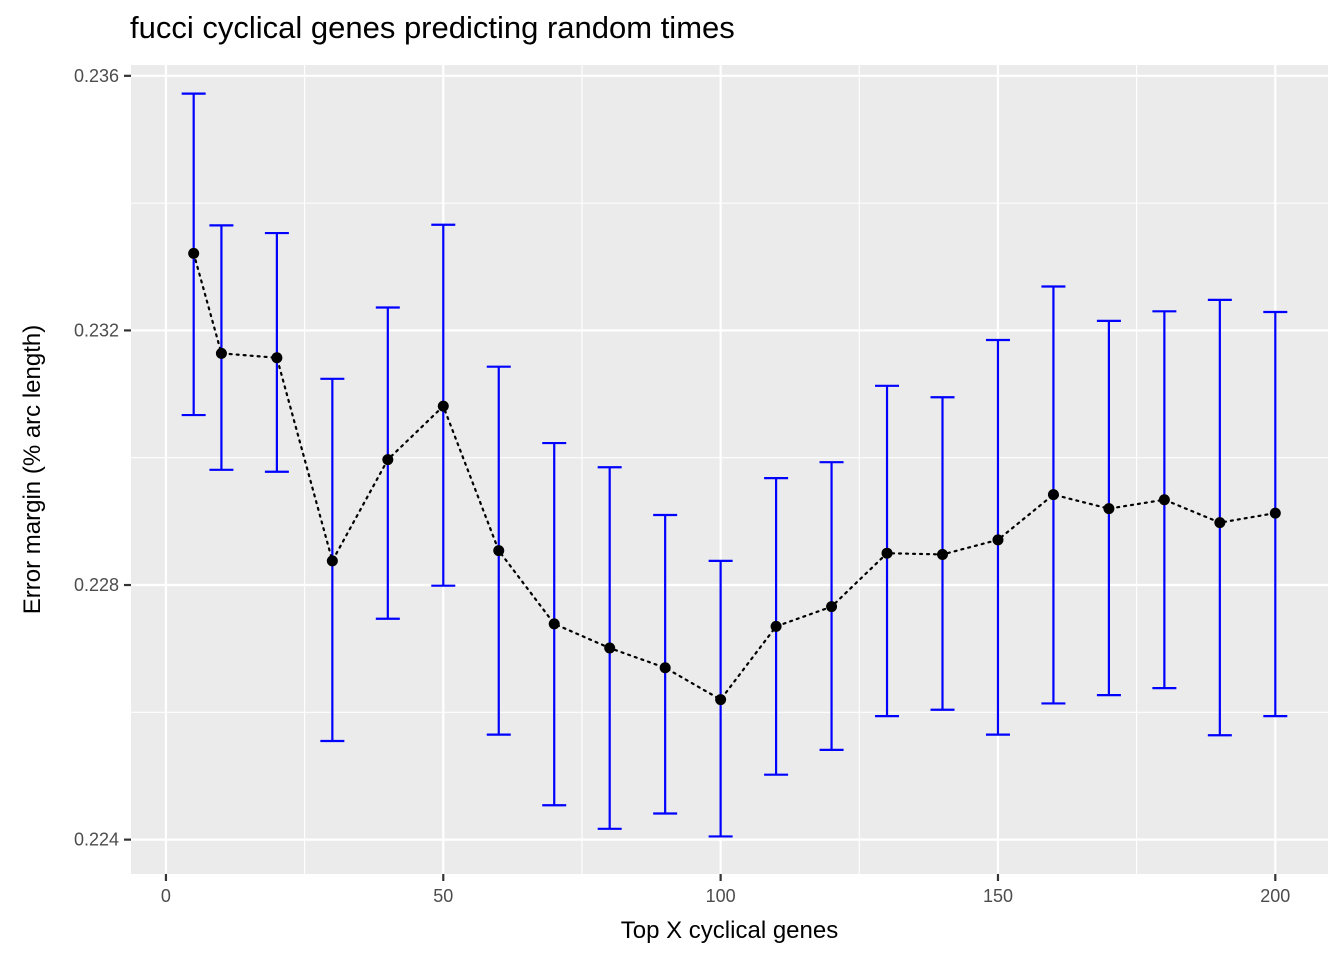 The image size is (1344, 960). Describe the element at coordinates (96, 330) in the screenshot. I see `y-tick-label: 0.232` at that location.